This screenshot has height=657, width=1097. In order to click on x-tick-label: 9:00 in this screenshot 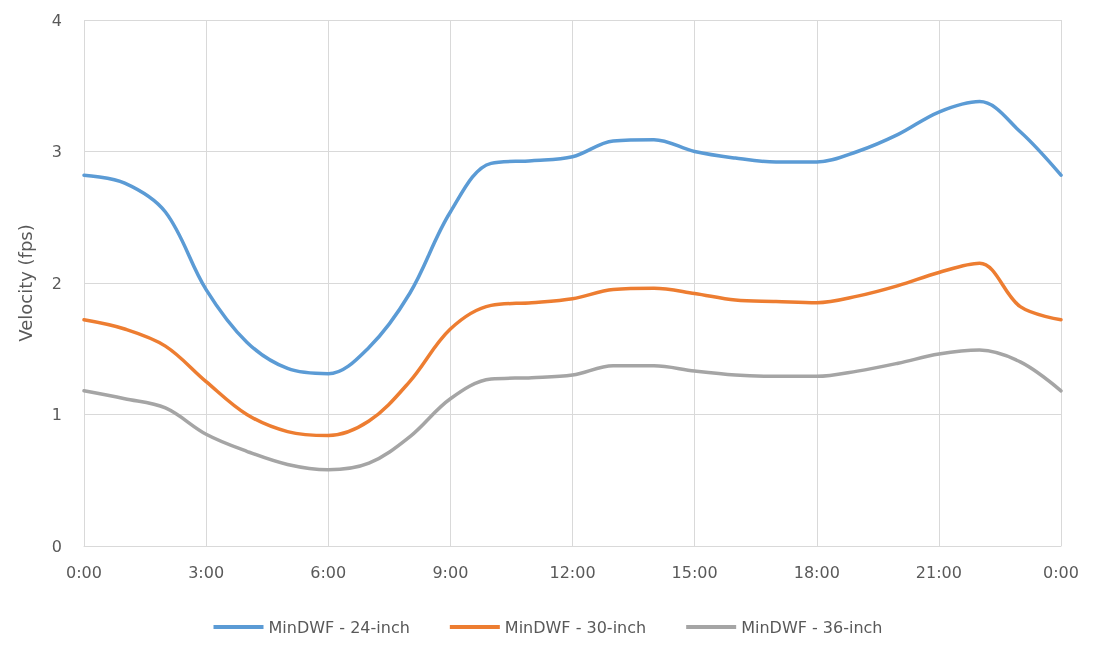, I will do `click(450, 572)`.